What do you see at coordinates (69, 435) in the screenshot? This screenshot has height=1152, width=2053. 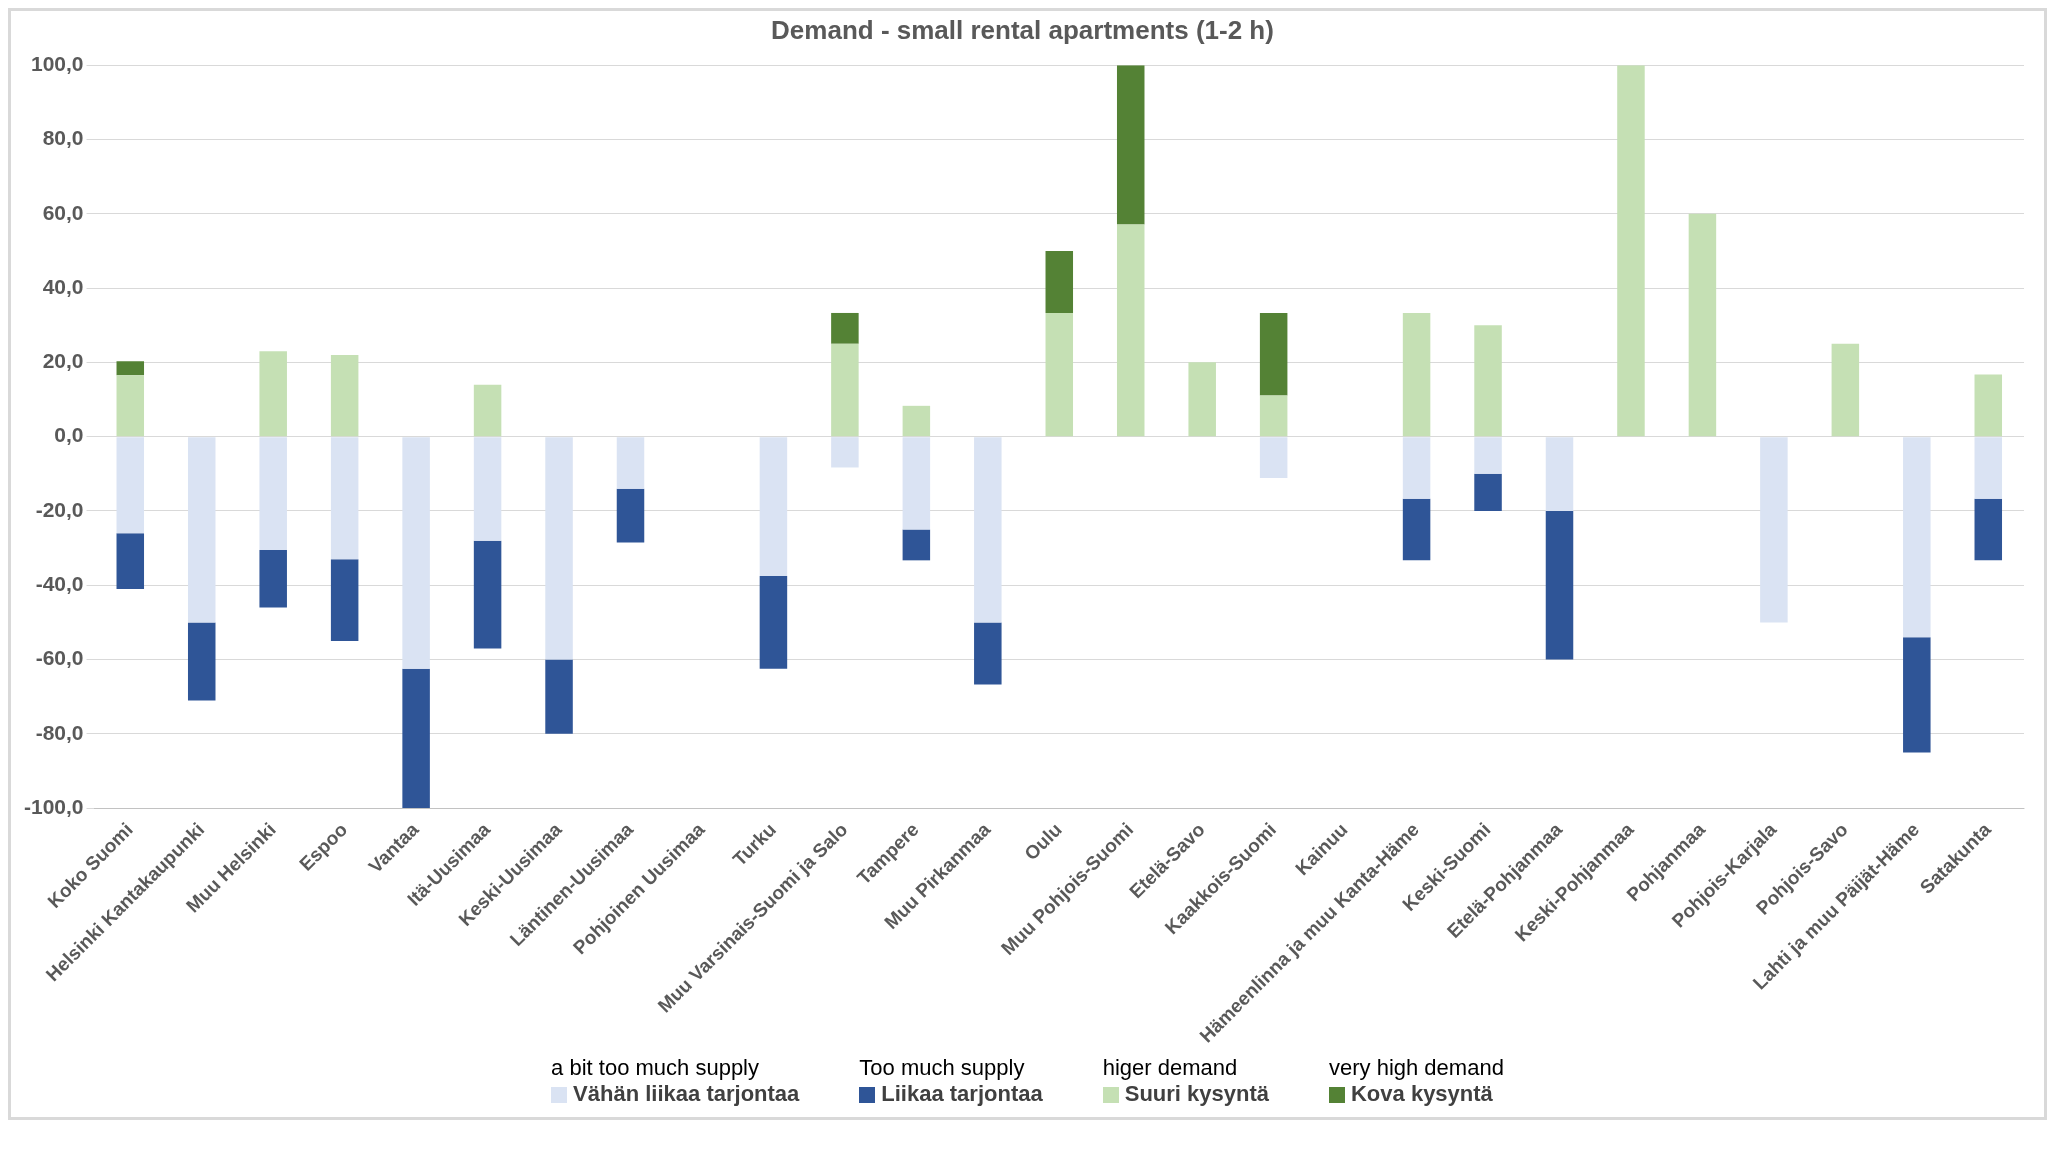 I see `y-tick-label: 0,0` at bounding box center [69, 435].